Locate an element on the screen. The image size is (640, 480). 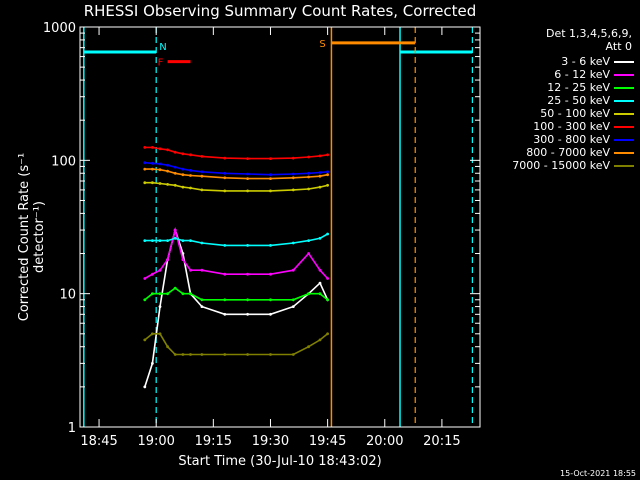
series-layer is located at coordinates (236, 267).